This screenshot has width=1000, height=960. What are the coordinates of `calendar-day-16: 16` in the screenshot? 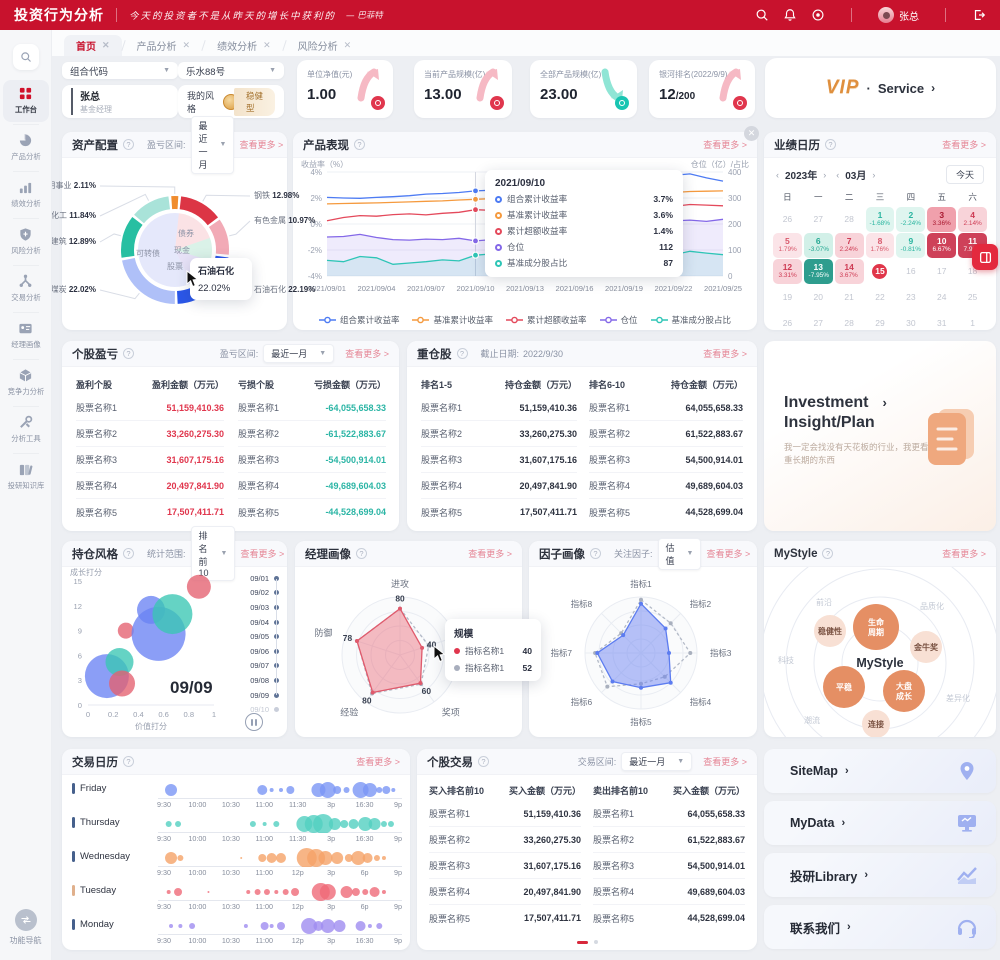 It's located at (911, 270).